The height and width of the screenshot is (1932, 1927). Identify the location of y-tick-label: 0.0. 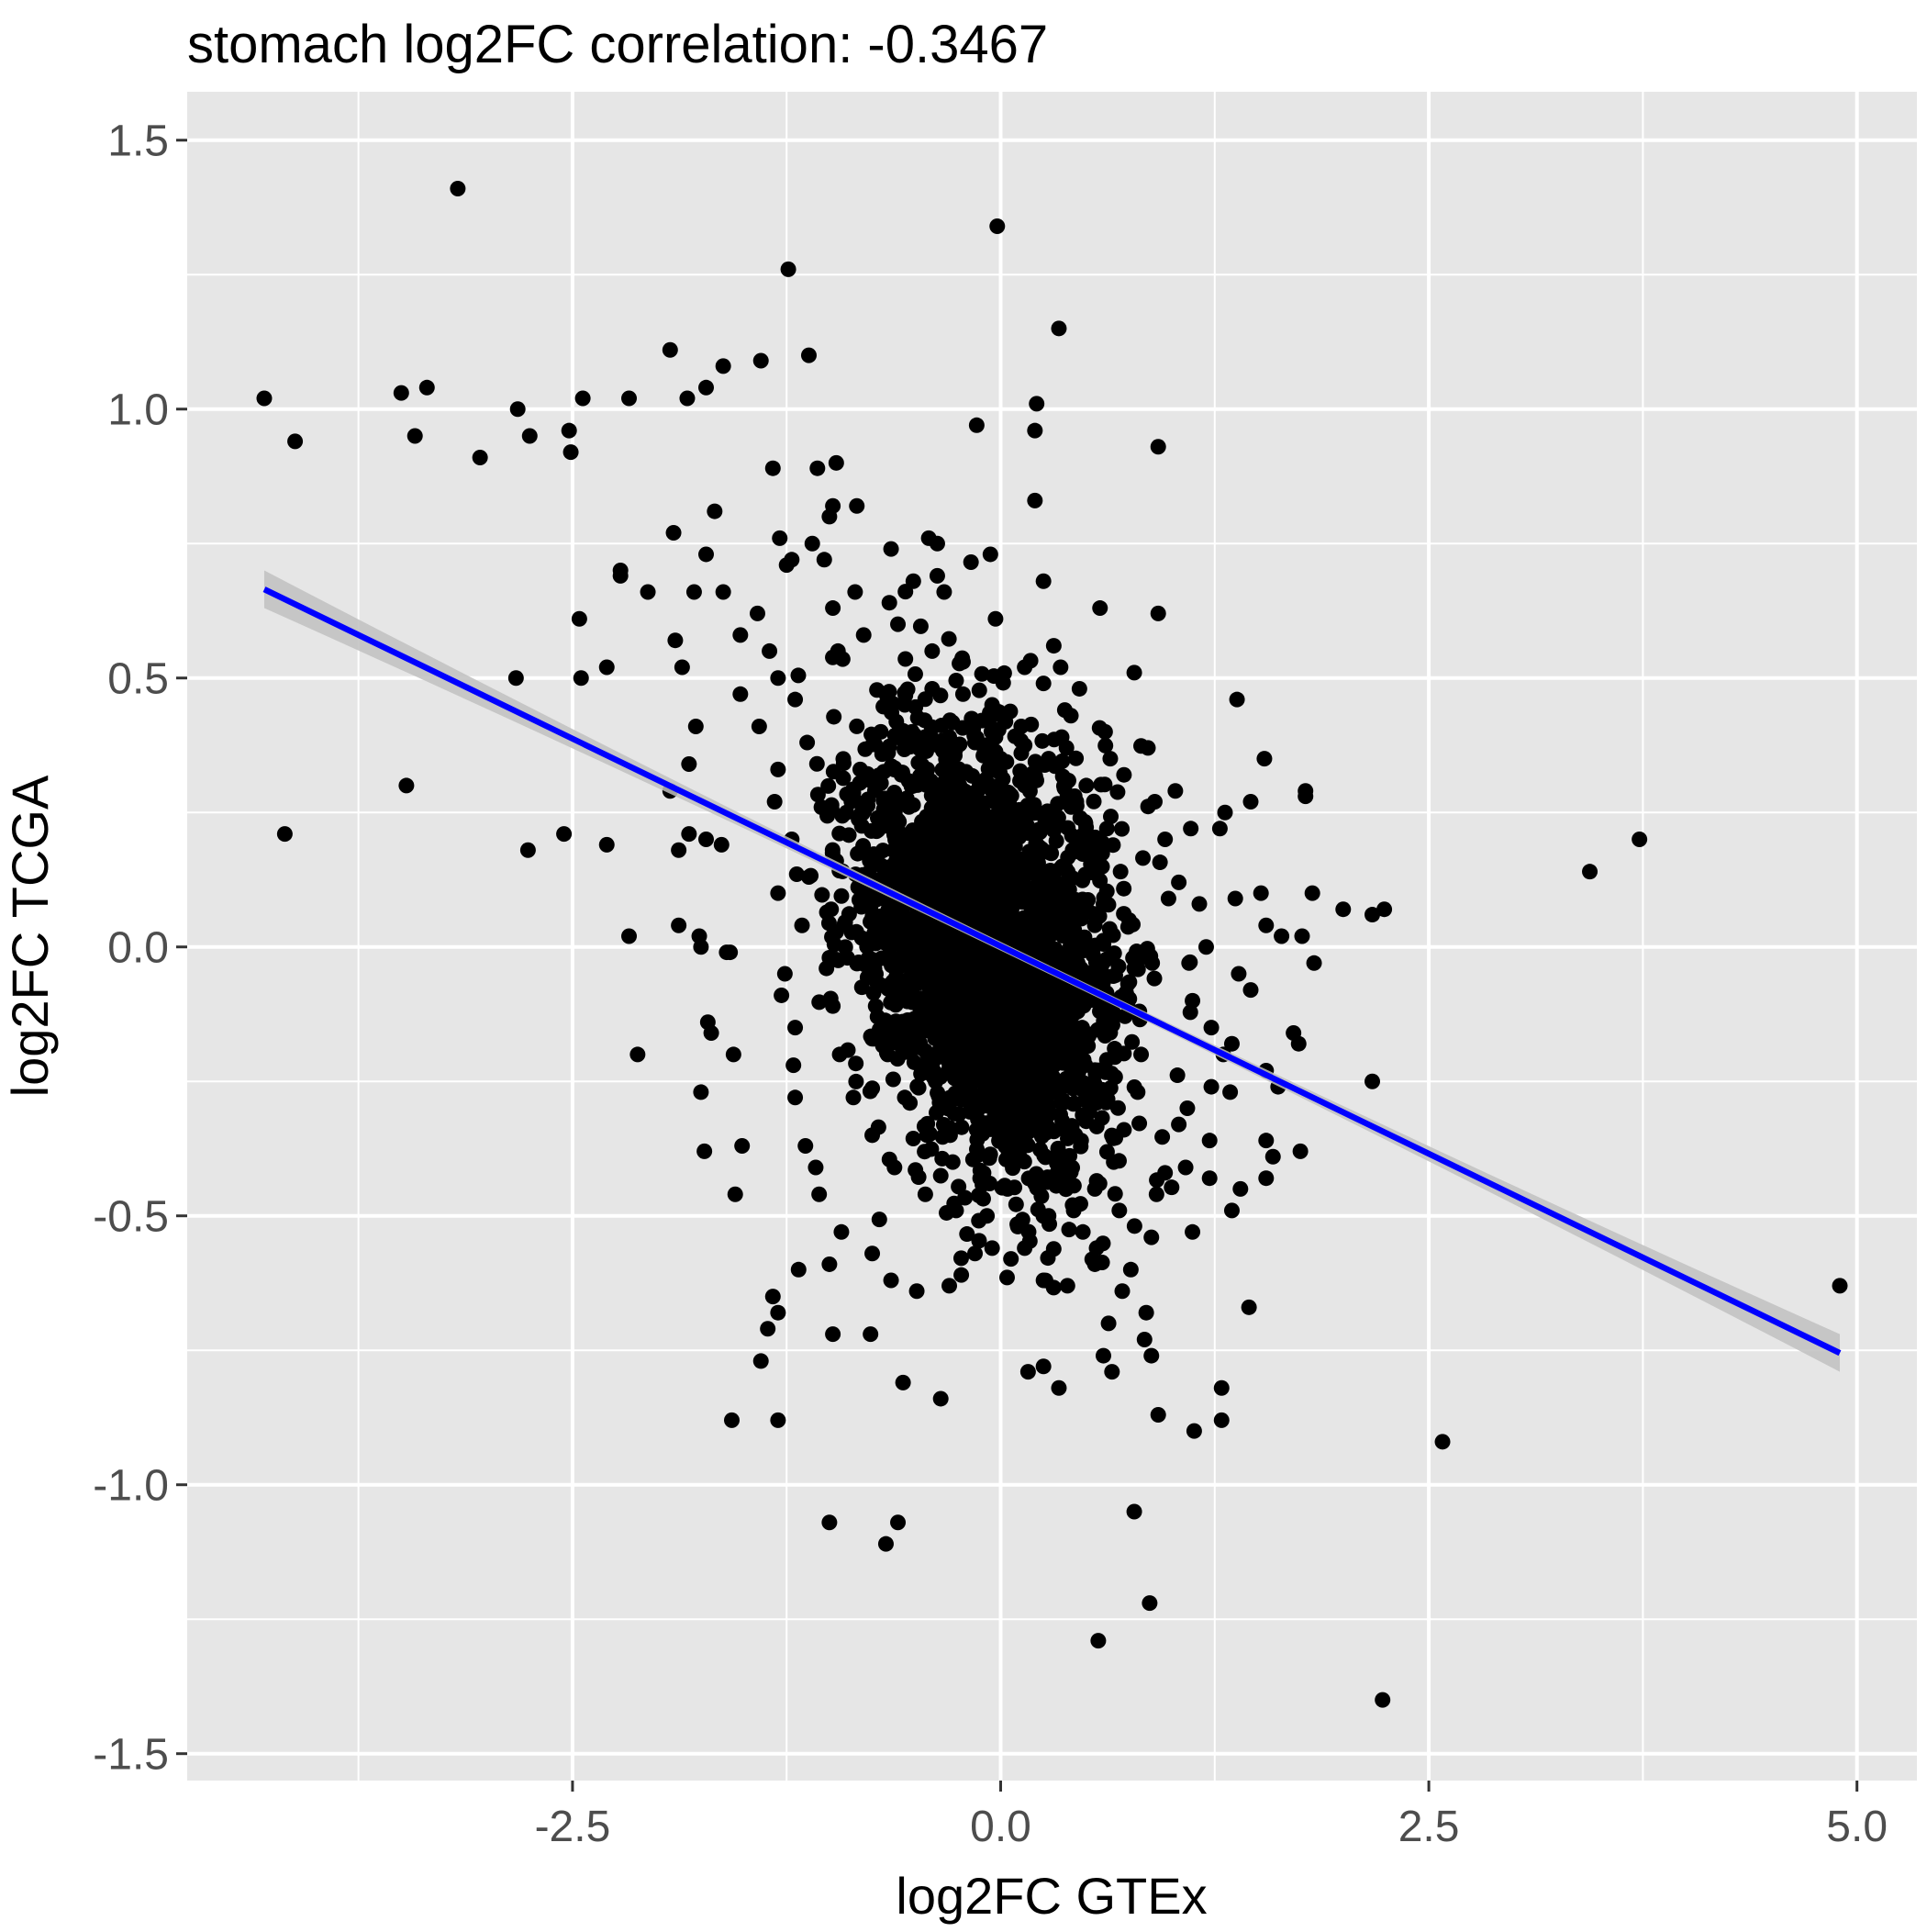
(138, 948).